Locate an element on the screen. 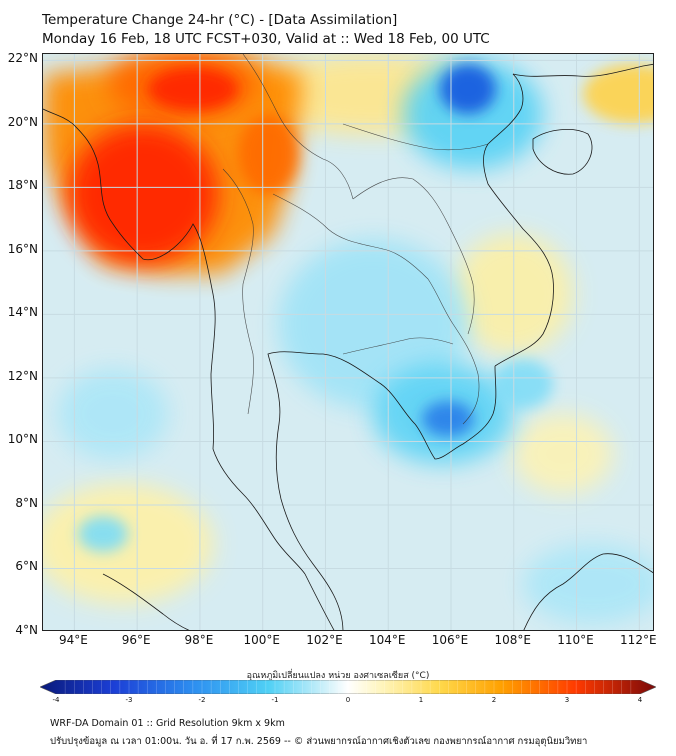 This screenshot has width=676, height=756. lat-tick-label: 14°N is located at coordinates (22, 312).